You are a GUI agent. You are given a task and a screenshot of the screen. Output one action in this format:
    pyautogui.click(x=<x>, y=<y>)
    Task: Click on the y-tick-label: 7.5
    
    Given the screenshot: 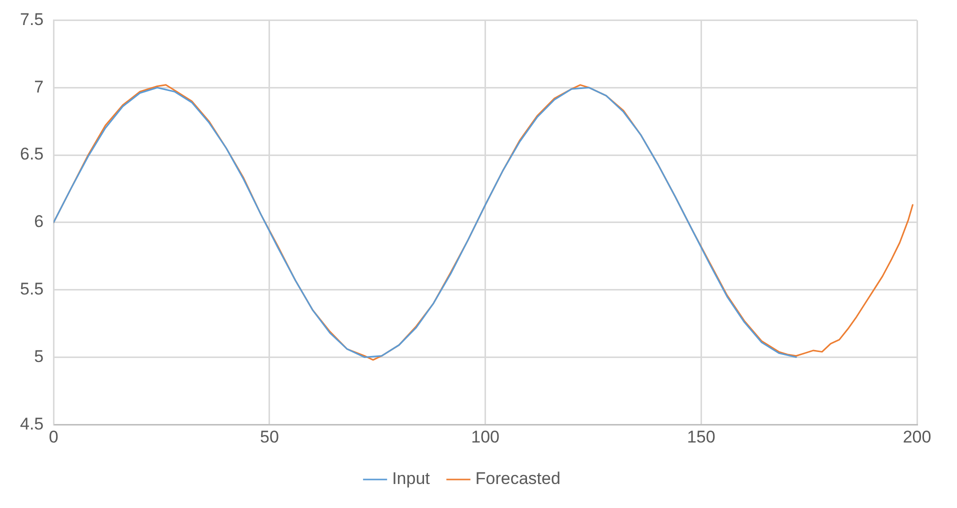 What is the action you would take?
    pyautogui.click(x=32, y=19)
    